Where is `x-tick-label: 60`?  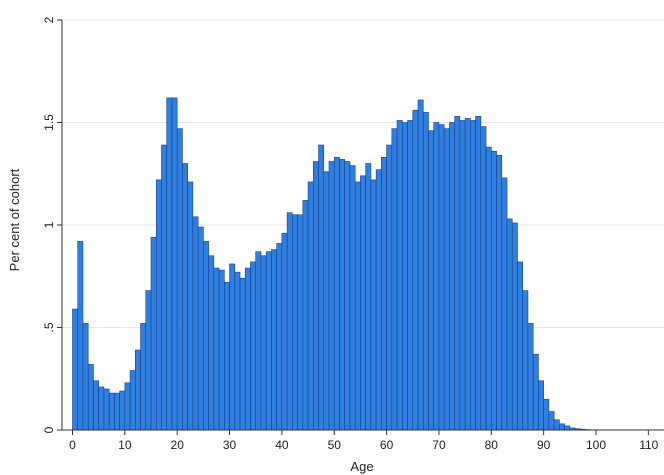
x-tick-label: 60 is located at coordinates (387, 445).